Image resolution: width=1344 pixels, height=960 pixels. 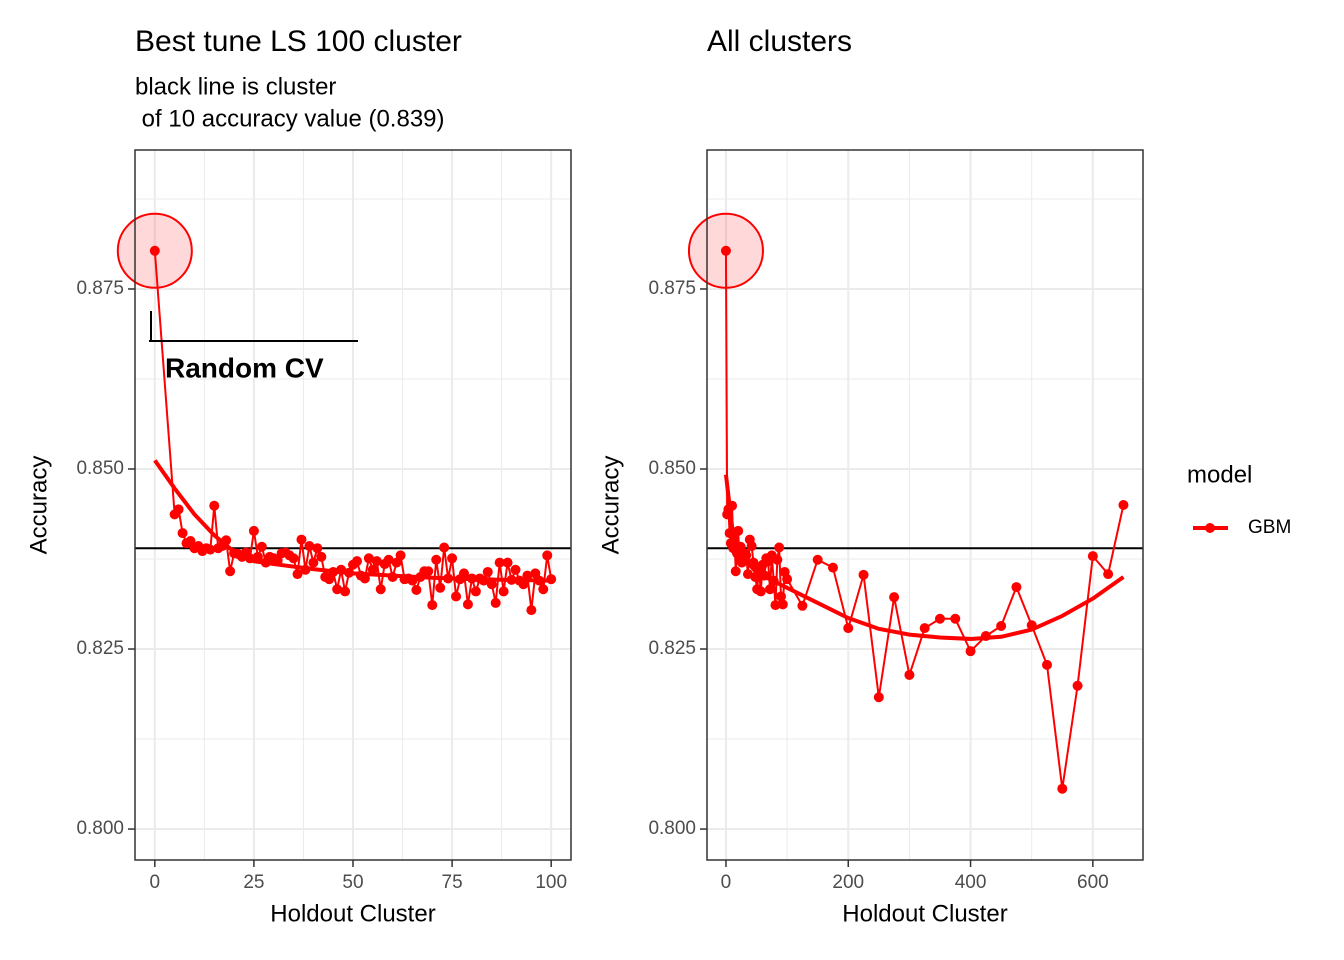 What do you see at coordinates (352, 521) in the screenshot?
I see `smooth-line` at bounding box center [352, 521].